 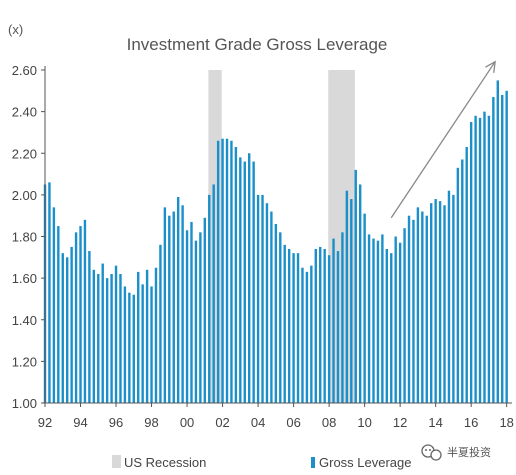 What do you see at coordinates (24, 278) in the screenshot?
I see `y-tick-label-4: 1.60` at bounding box center [24, 278].